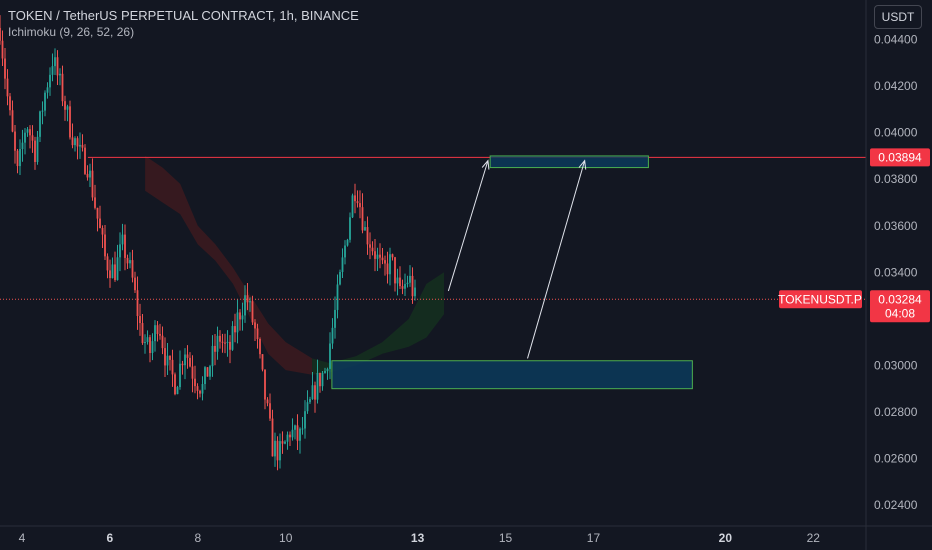  Describe the element at coordinates (814, 538) in the screenshot. I see `x-tick-label: 22` at that location.